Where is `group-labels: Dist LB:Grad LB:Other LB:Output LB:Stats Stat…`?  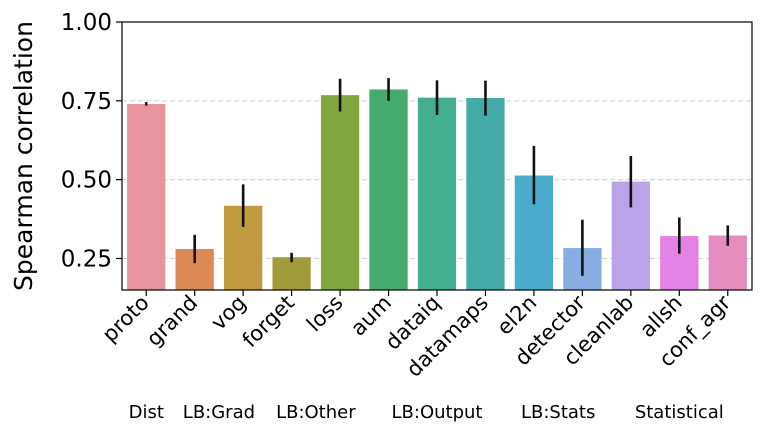 group-labels: Dist LB:Grad LB:Other LB:Output LB:Stats Stat… is located at coordinates (426, 412).